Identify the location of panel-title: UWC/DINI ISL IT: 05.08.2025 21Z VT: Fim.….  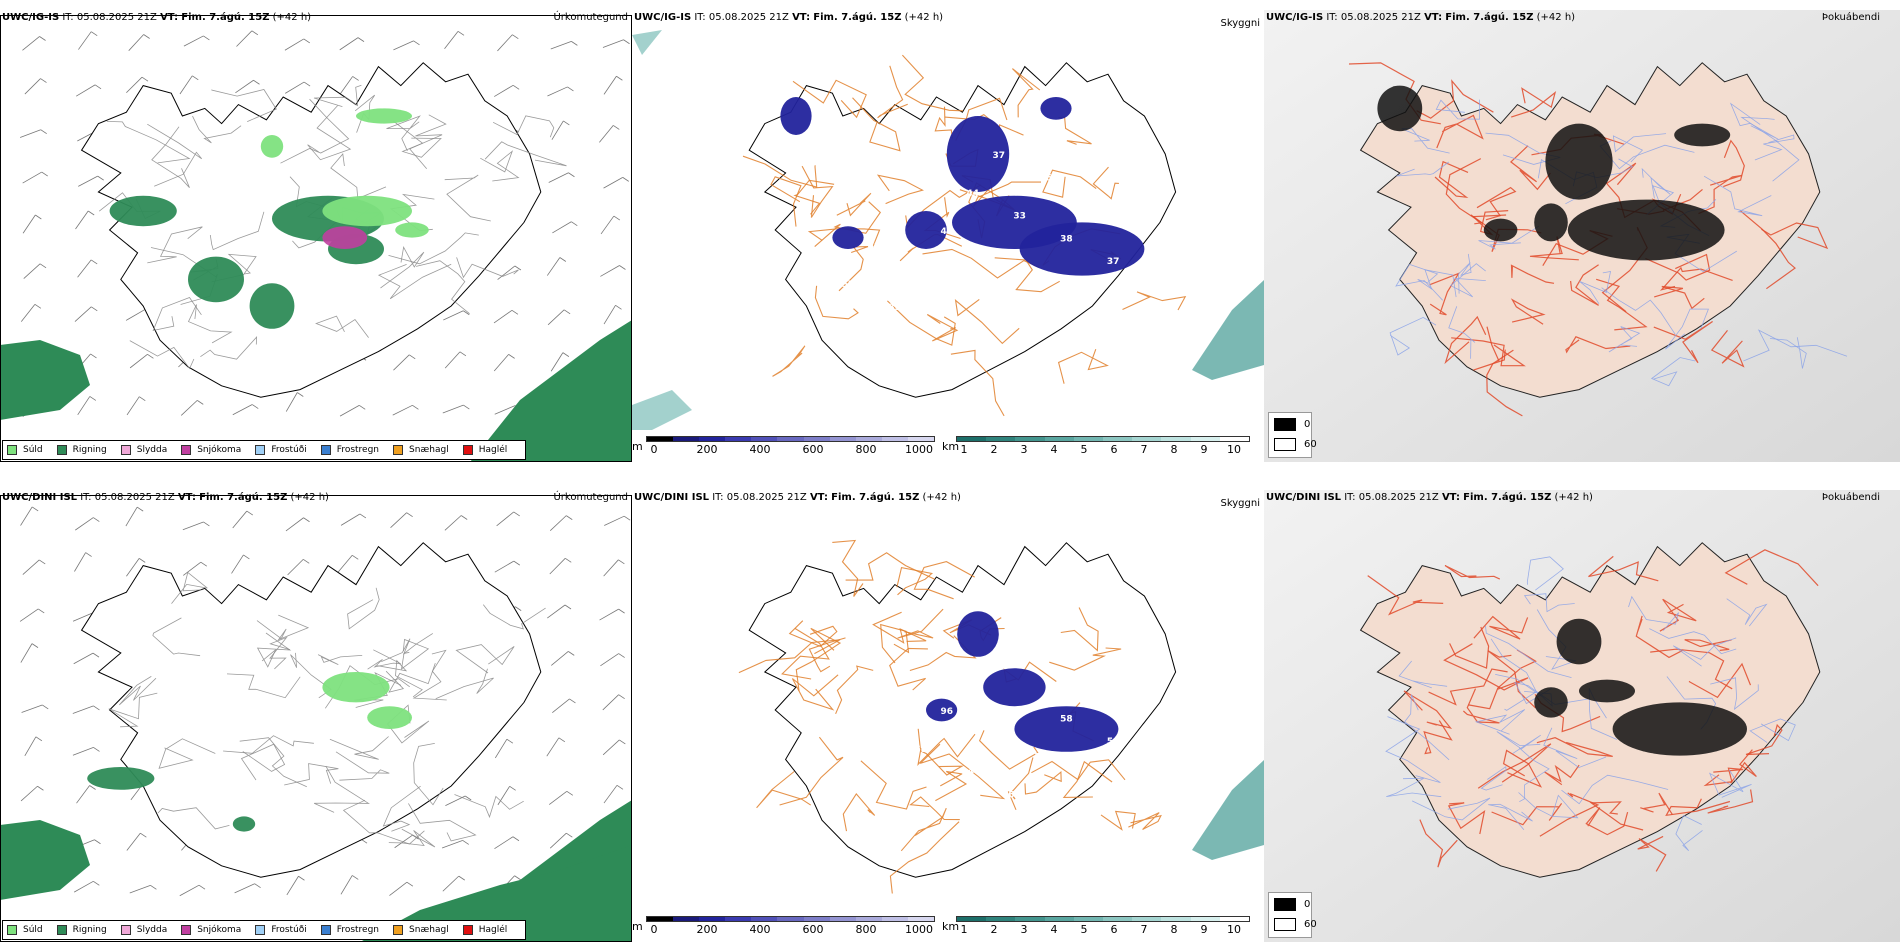
(797, 497).